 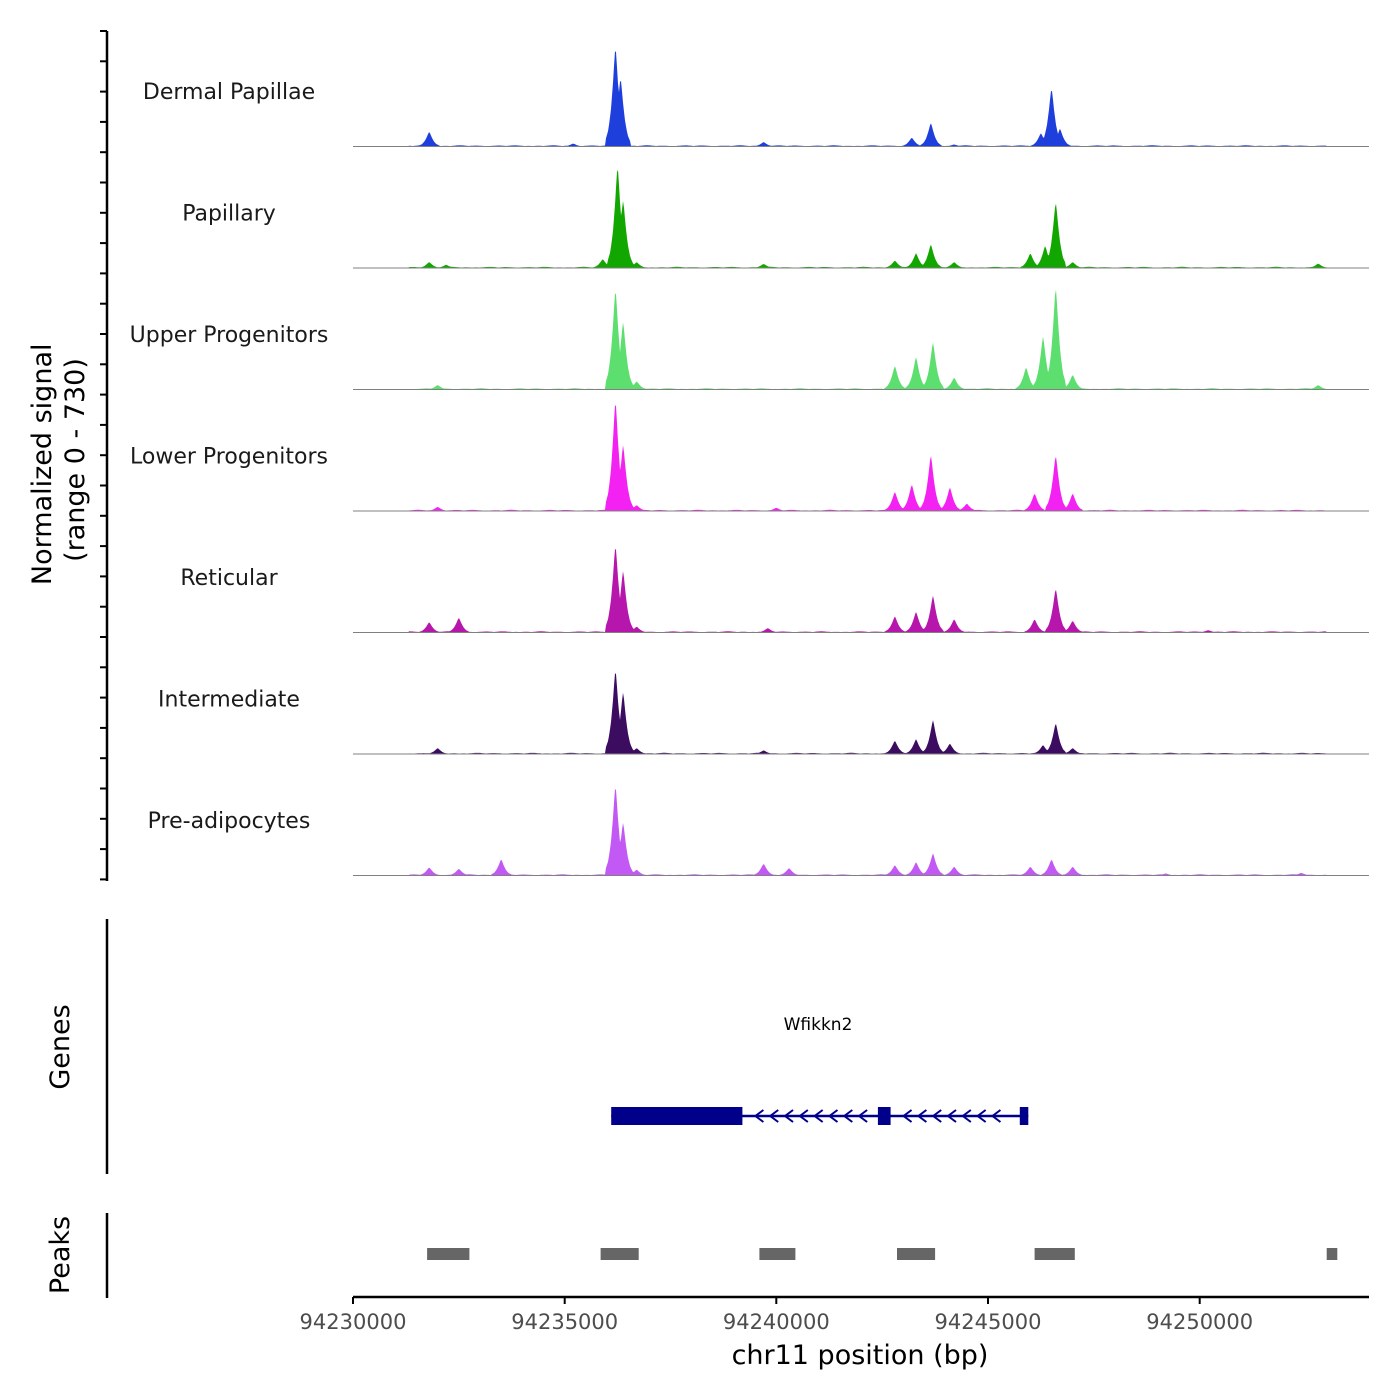 What do you see at coordinates (861, 339) in the screenshot?
I see `coverage-area-upper-progenitors` at bounding box center [861, 339].